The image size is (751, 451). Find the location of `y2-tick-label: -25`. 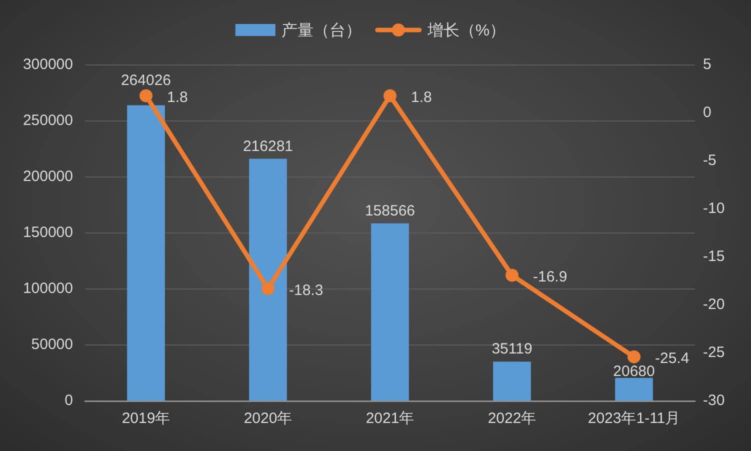

y2-tick-label: -25 is located at coordinates (714, 353).